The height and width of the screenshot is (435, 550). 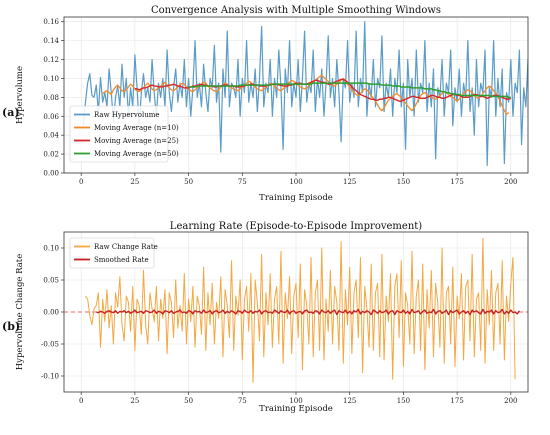 I want to click on legend-entry: Moving Average (n=50), so click(x=136, y=154).